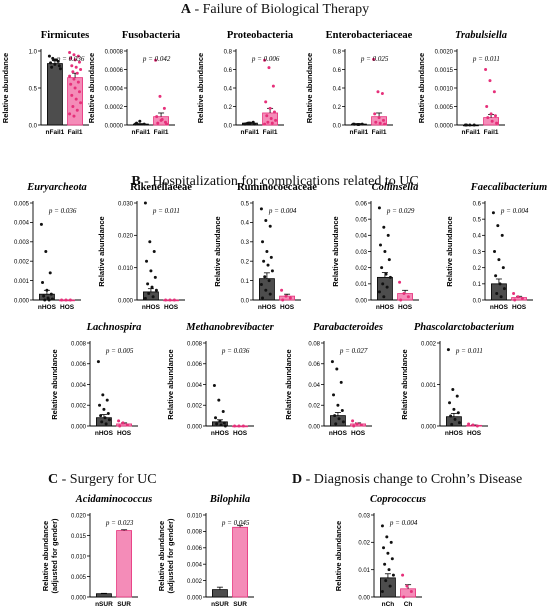 The height and width of the screenshot is (614, 550). Describe the element at coordinates (161, 132) in the screenshot. I see `a2-xtick-label-1: Fail1` at that location.